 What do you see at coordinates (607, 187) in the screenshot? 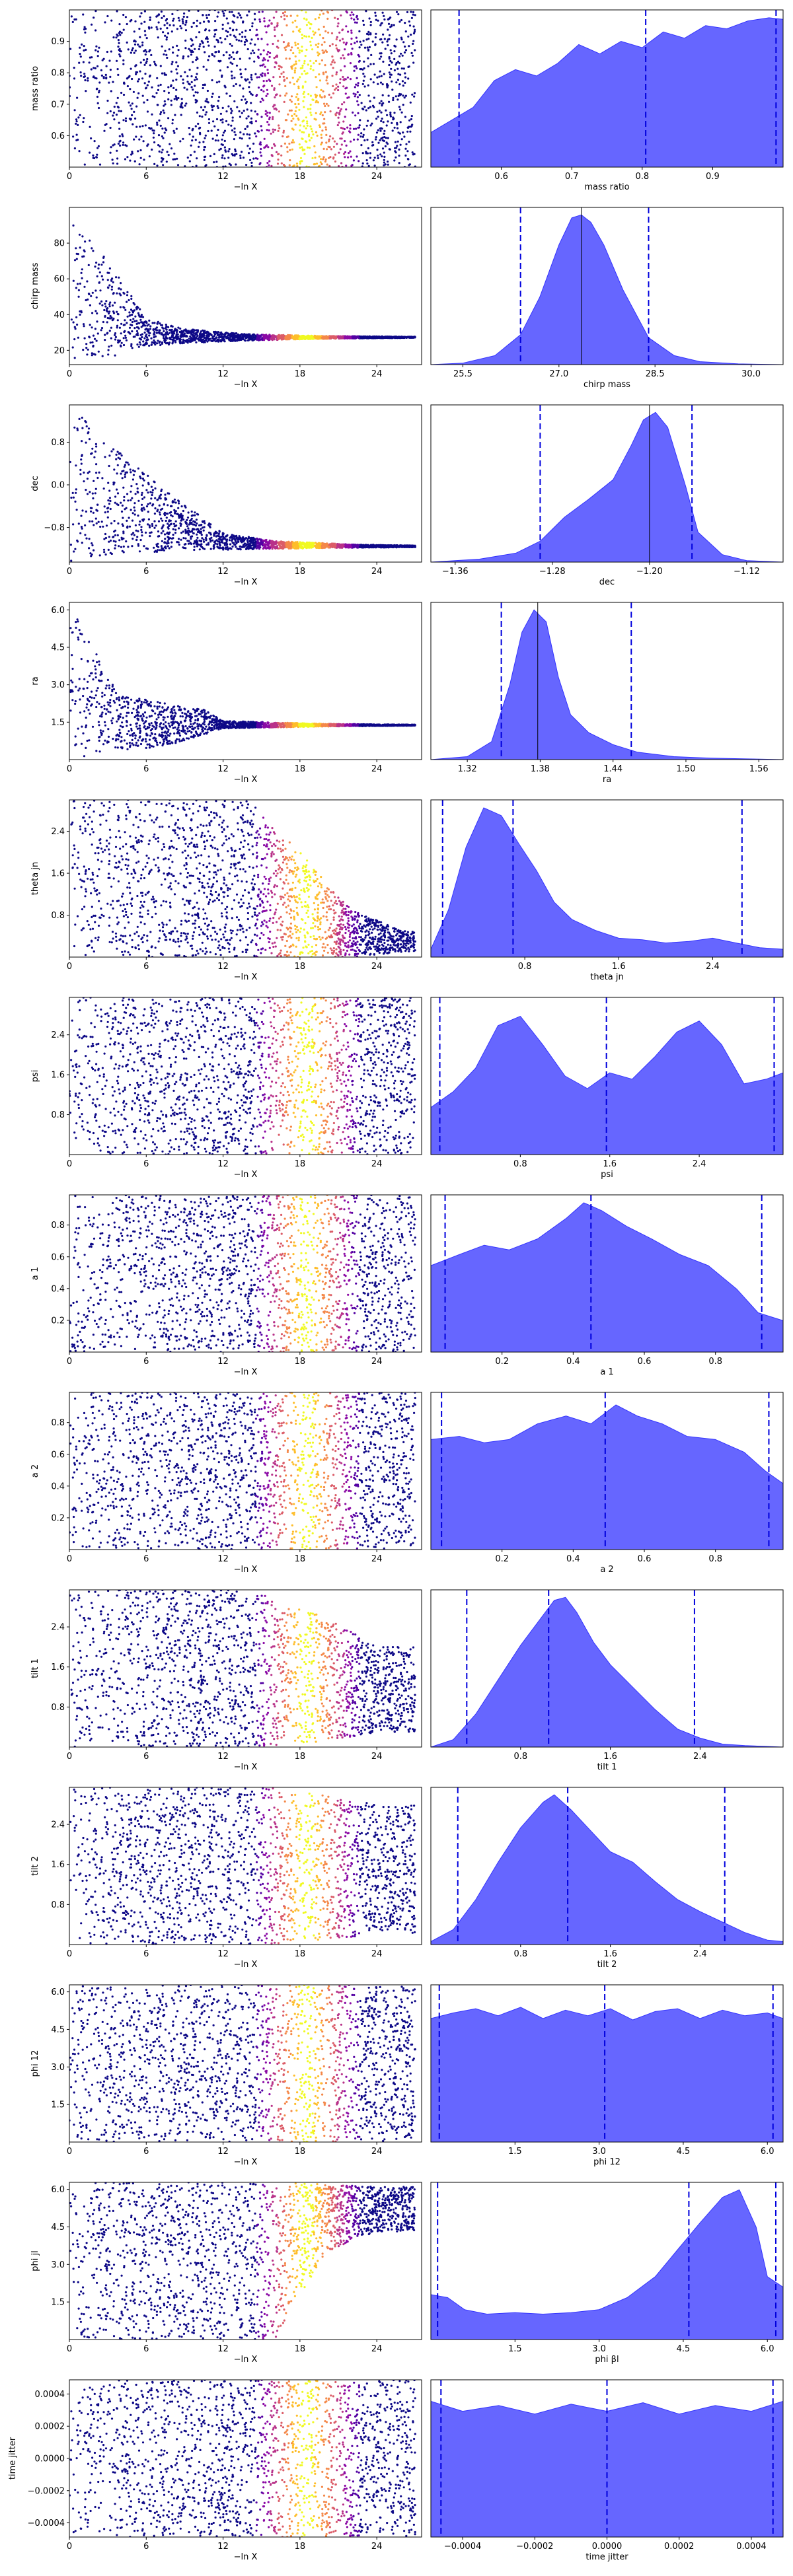
I see `marginal-x-label: mass ratio` at bounding box center [607, 187].